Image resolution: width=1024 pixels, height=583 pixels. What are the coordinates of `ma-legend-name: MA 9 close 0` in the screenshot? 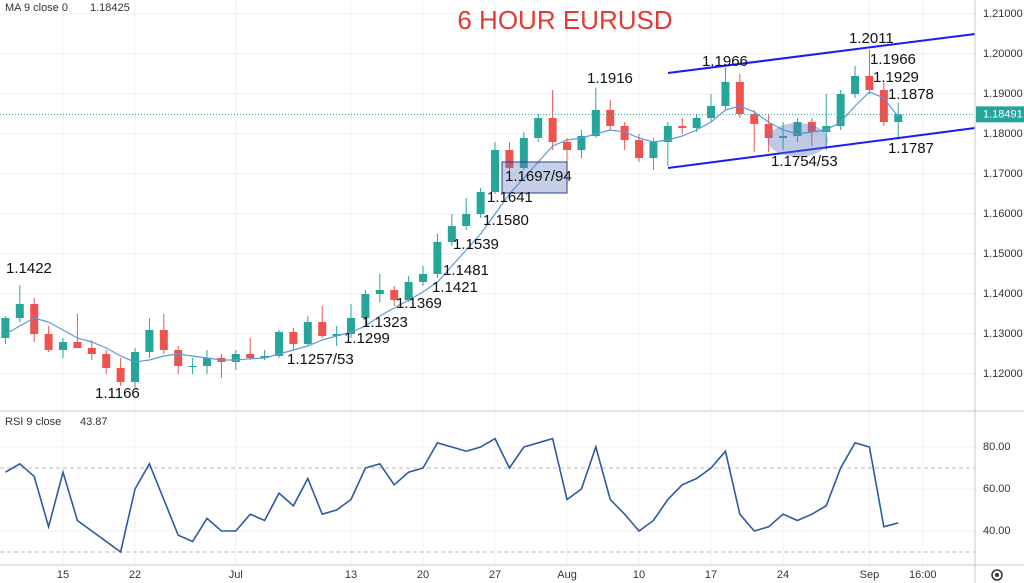 It's located at (36, 8).